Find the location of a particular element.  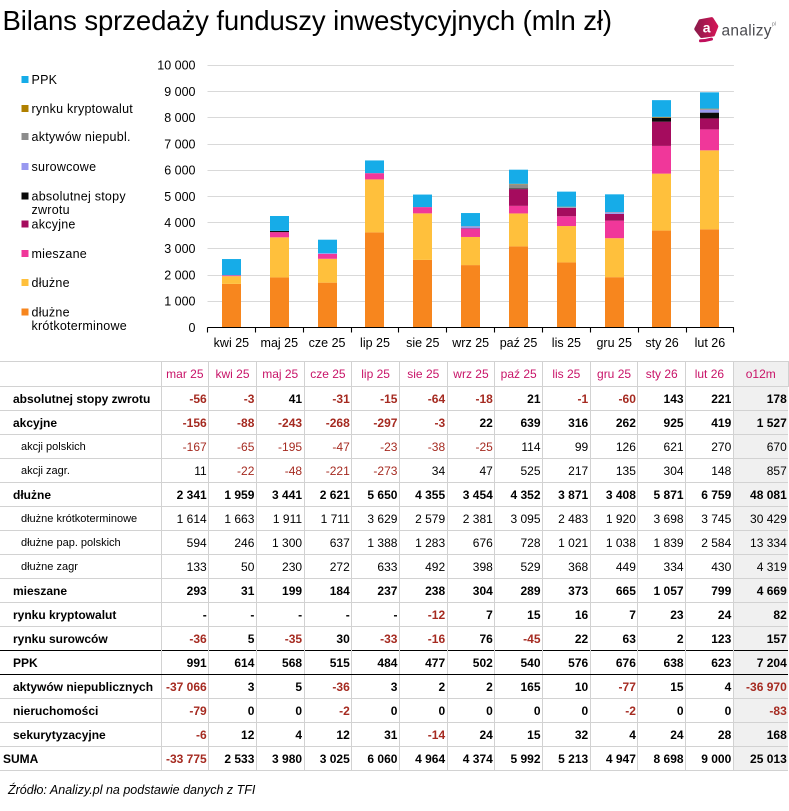

svg-text: lis 25 is located at coordinates (566, 343).